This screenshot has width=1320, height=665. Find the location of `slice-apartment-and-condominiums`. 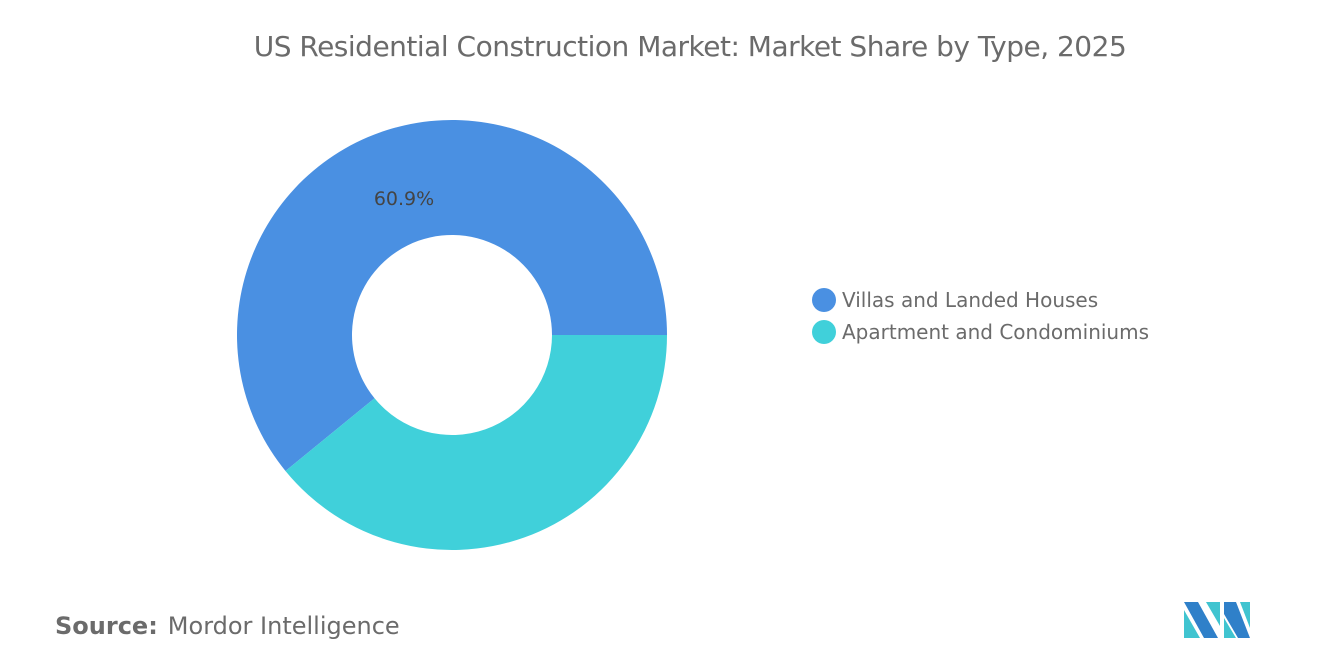

slice-apartment-and-condominiums is located at coordinates (476, 443).